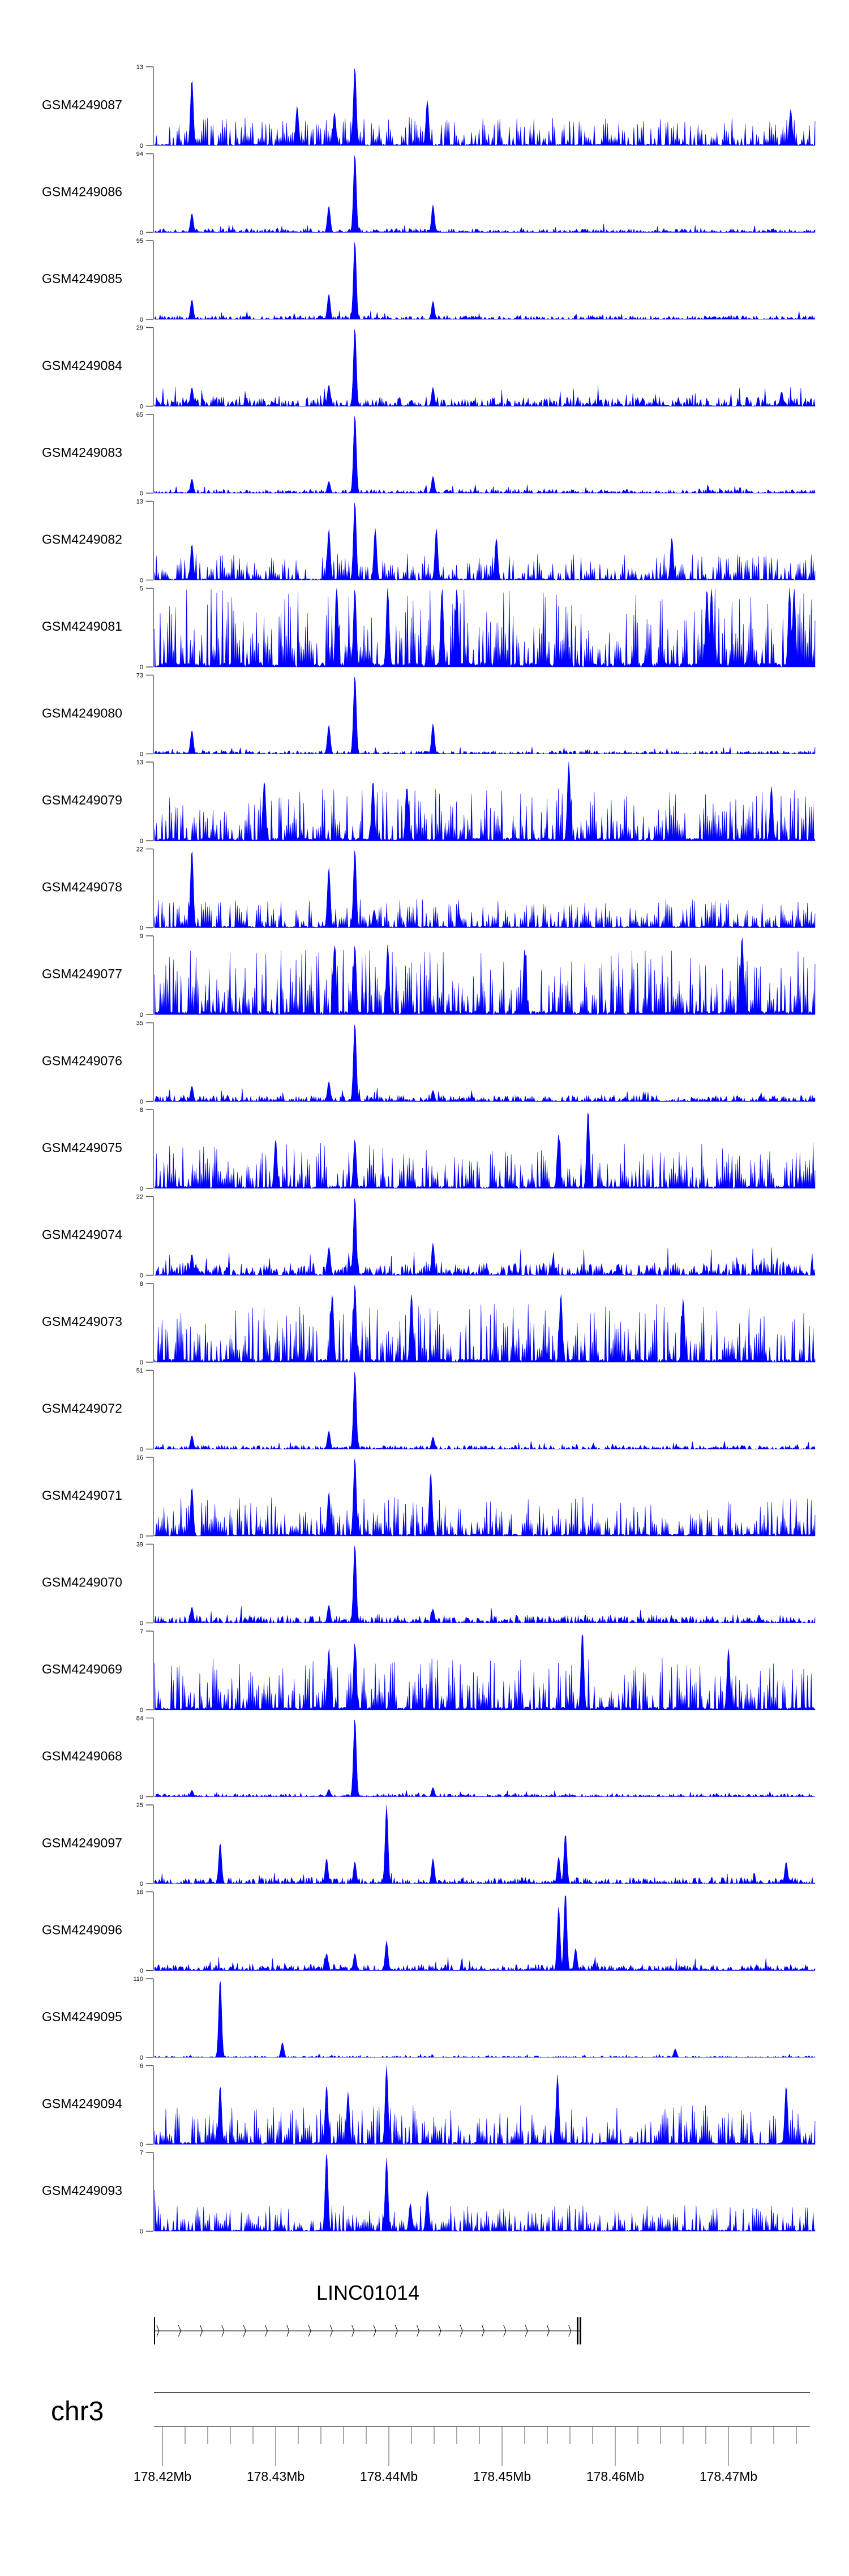 This screenshot has width=849, height=2576. Describe the element at coordinates (162, 2476) in the screenshot. I see `x-tick-label: 178.42Mb` at that location.